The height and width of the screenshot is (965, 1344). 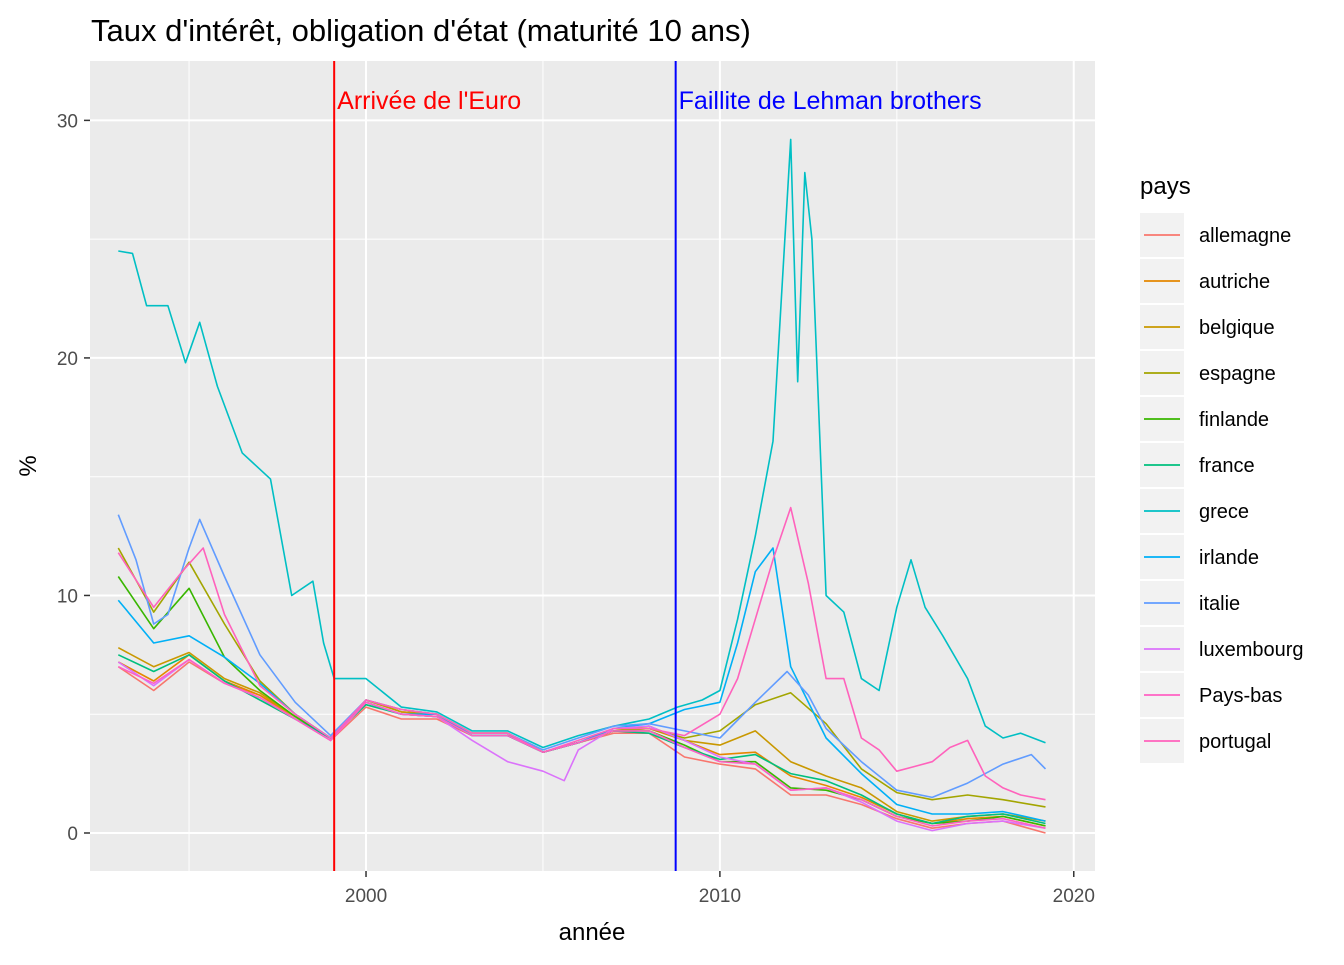 What do you see at coordinates (67, 596) in the screenshot?
I see `y-tick-label: 10` at bounding box center [67, 596].